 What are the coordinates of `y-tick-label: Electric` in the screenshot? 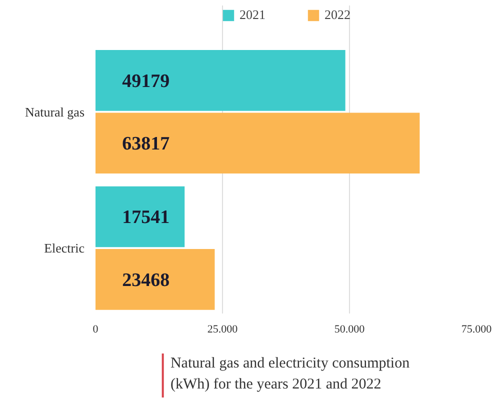 It's located at (64, 248).